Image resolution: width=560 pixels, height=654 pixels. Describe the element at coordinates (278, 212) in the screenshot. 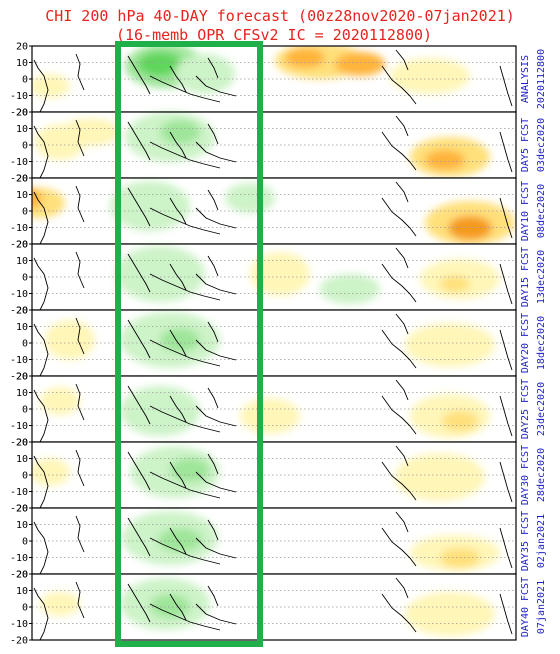

I see `panel: 20 10 0 -10 -20 DAY10 FCST 08dec2020` at that location.